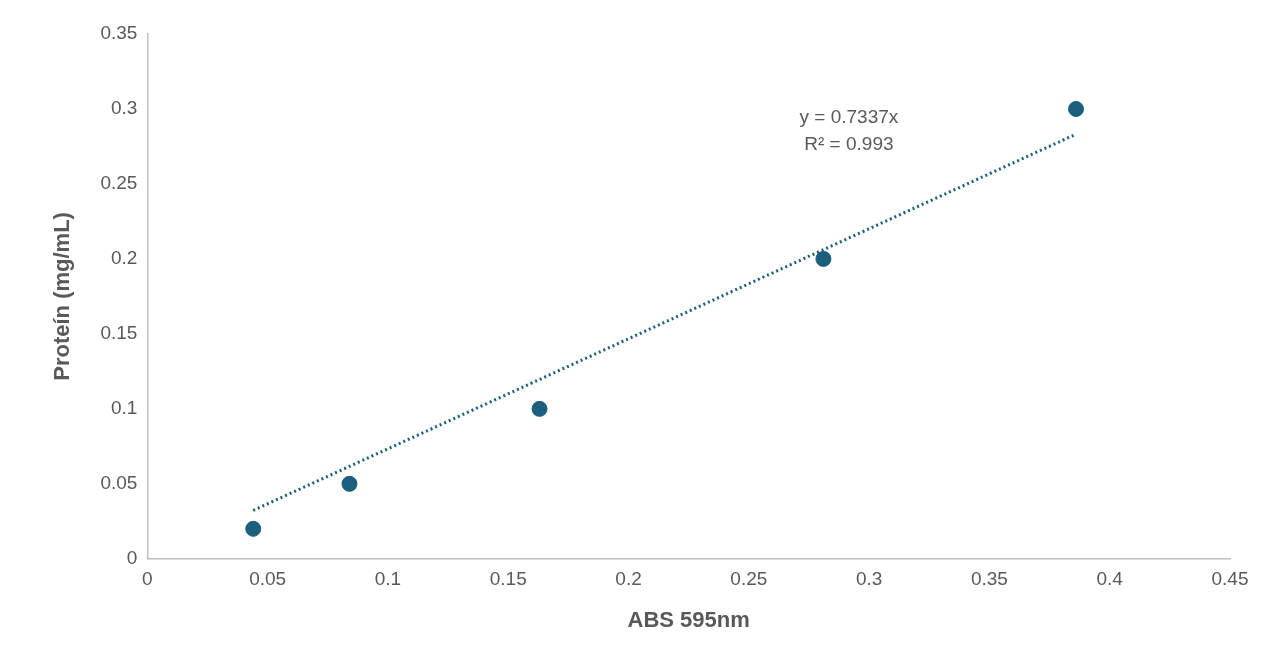 The height and width of the screenshot is (668, 1286). Describe the element at coordinates (124, 408) in the screenshot. I see `y-tick-label: 0.1` at that location.